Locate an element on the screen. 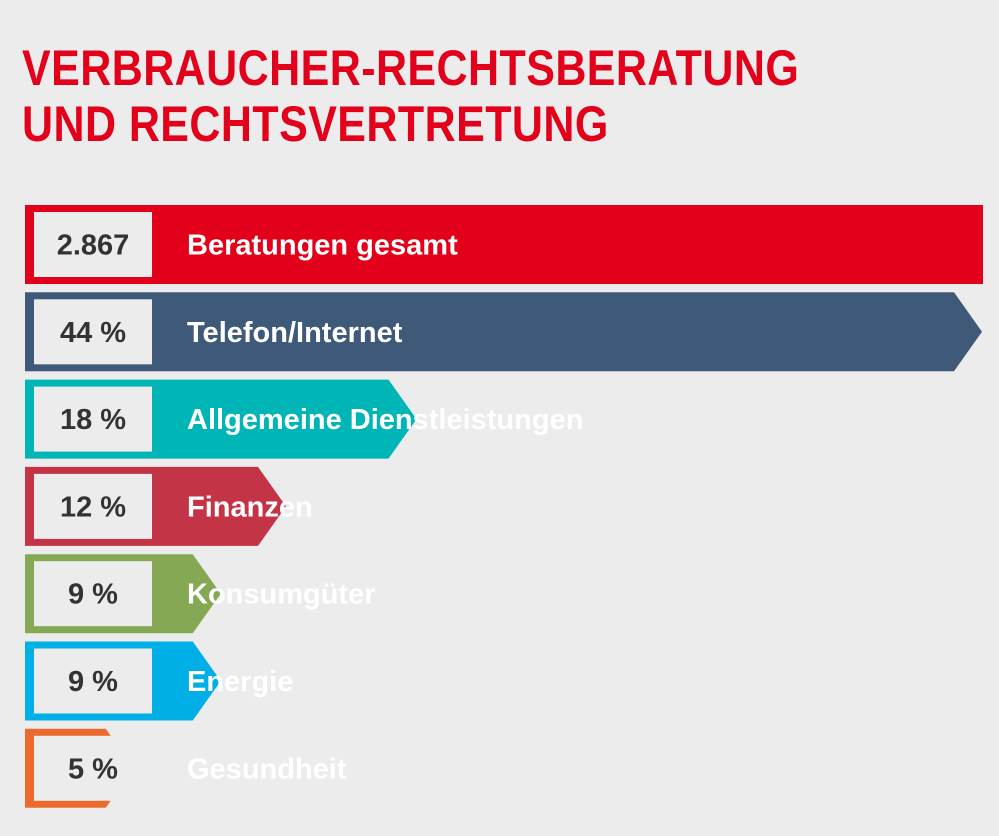 Image resolution: width=999 pixels, height=836 pixels. category-2-value-label: 18 % is located at coordinates (93, 420).